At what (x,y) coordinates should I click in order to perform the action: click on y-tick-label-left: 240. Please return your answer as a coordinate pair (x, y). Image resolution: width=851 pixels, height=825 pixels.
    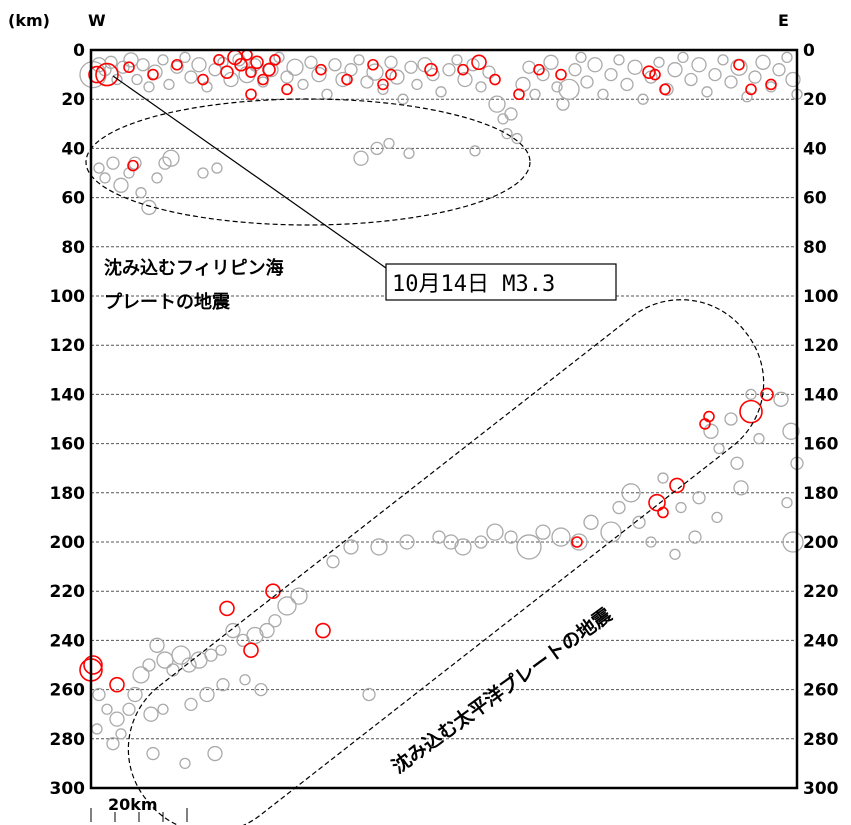
    Looking at the image, I should click on (68, 641).